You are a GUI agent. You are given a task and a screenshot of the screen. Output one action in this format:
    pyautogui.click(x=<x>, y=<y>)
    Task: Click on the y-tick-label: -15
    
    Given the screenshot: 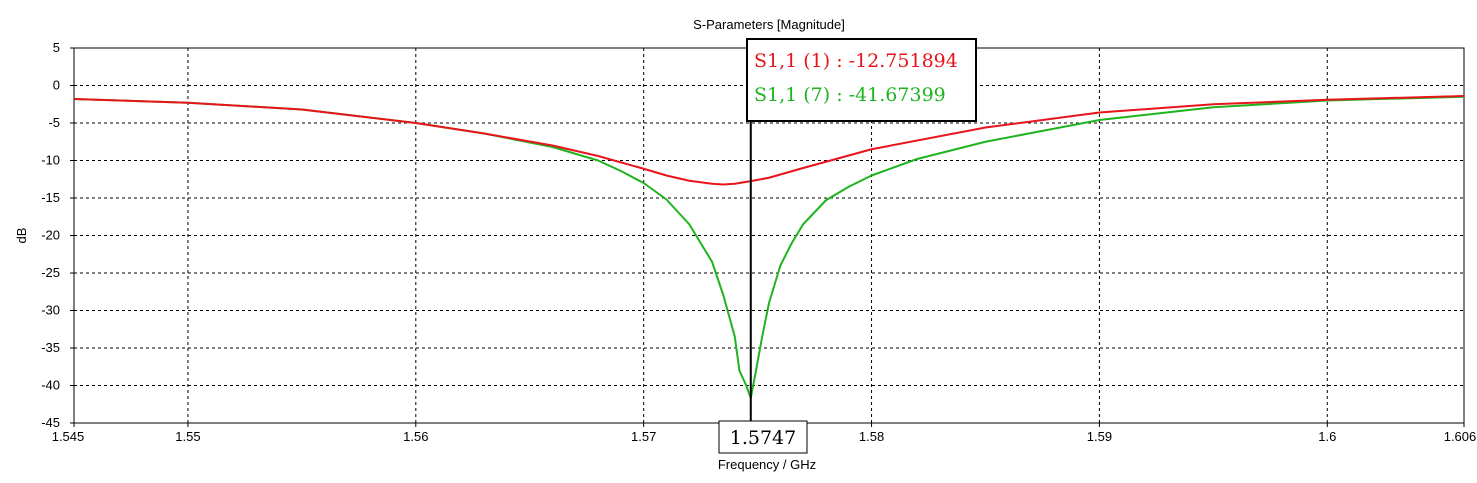 What is the action you would take?
    pyautogui.click(x=50, y=197)
    